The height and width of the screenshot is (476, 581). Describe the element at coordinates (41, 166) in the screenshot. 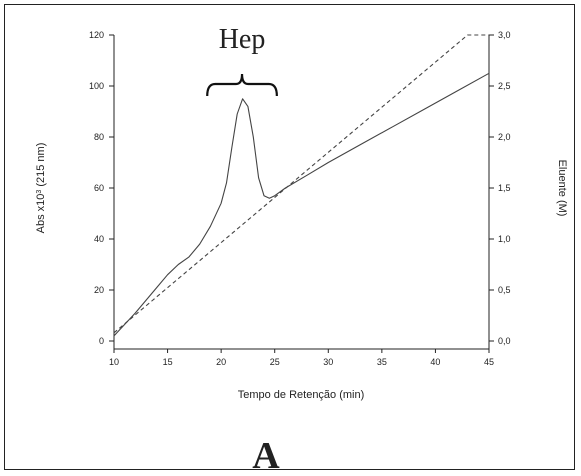

I see `y-left-label-unit: (215 nm)` at that location.